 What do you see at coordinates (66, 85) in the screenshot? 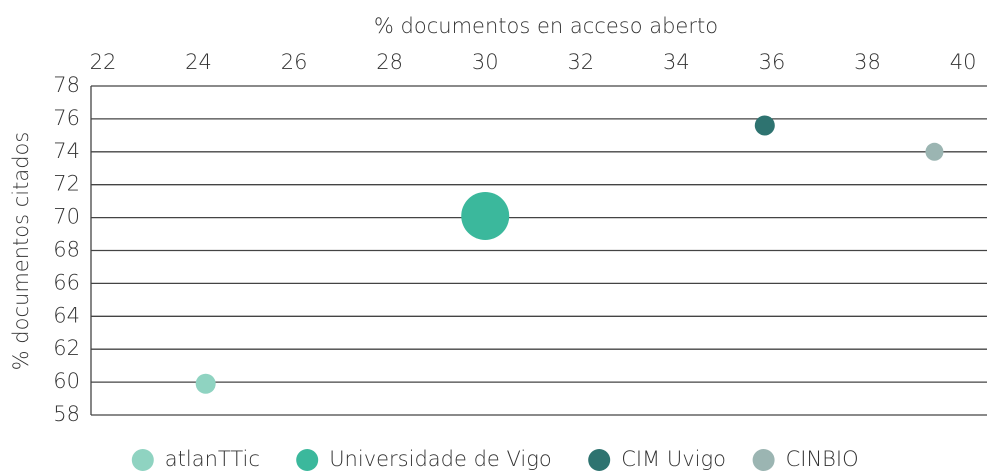
I see `y-tick-label: 78` at bounding box center [66, 85].